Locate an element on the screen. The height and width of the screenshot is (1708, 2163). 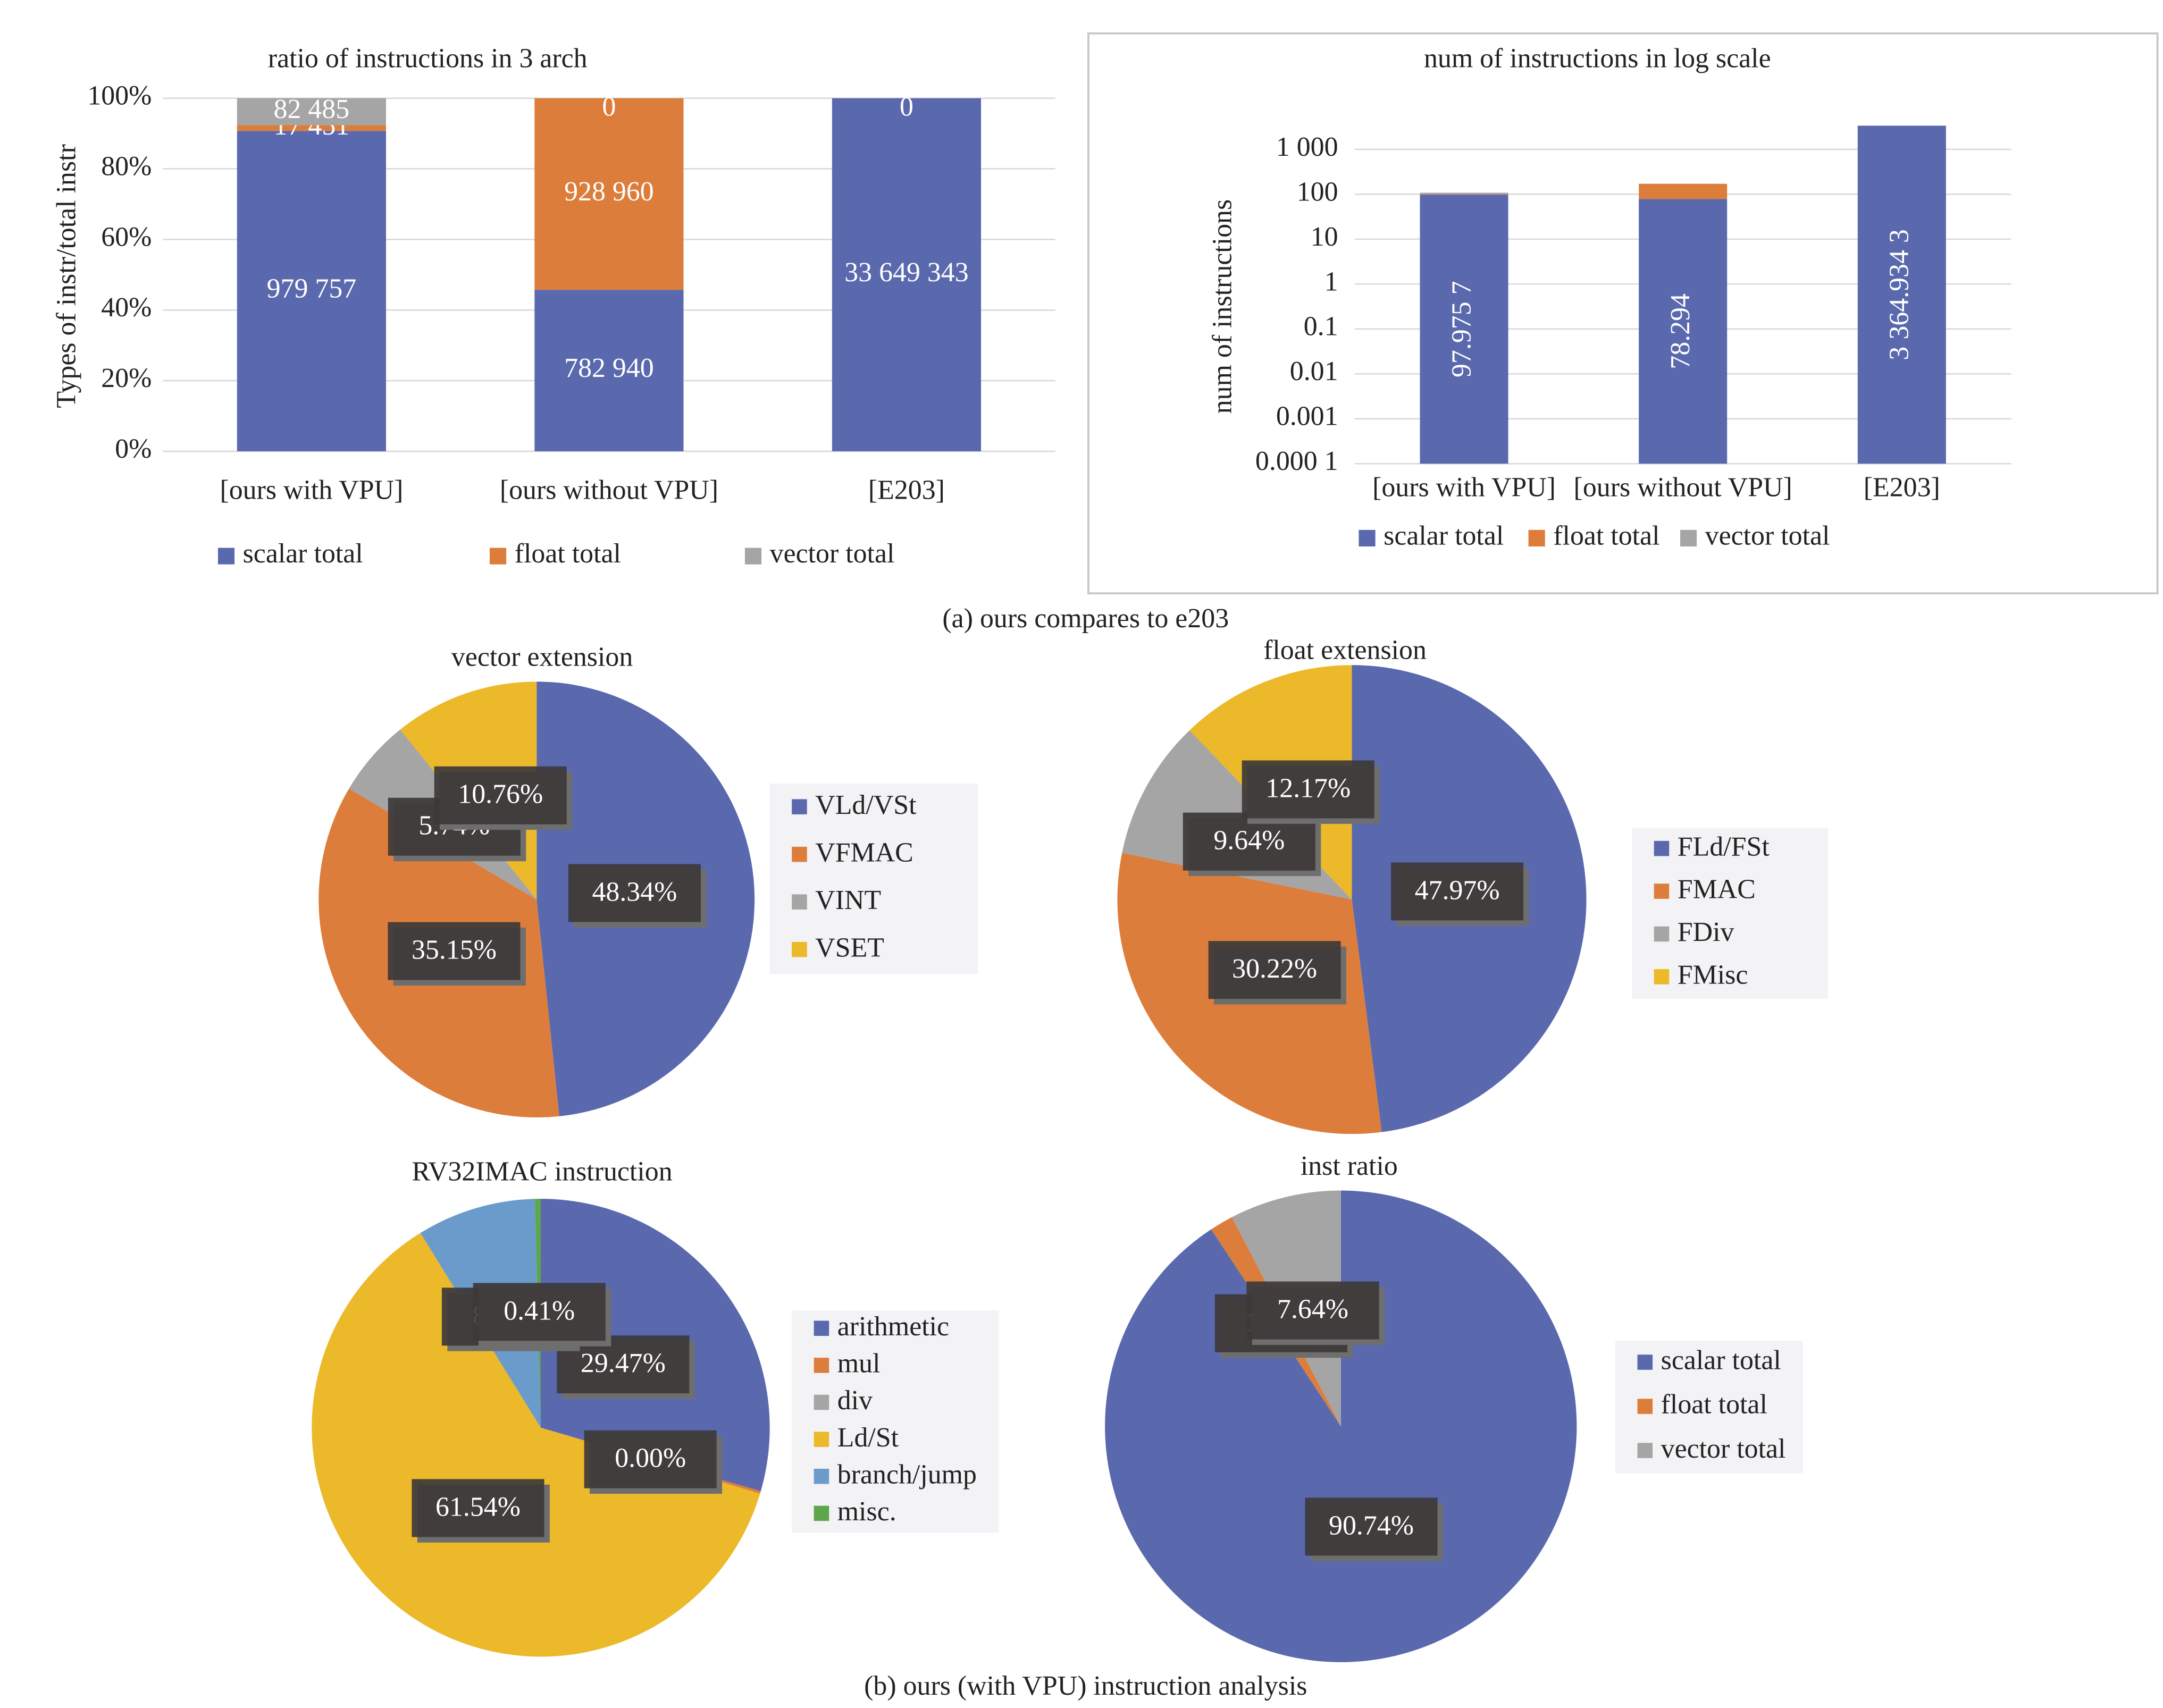
value-label: 10.76% is located at coordinates (501, 794).